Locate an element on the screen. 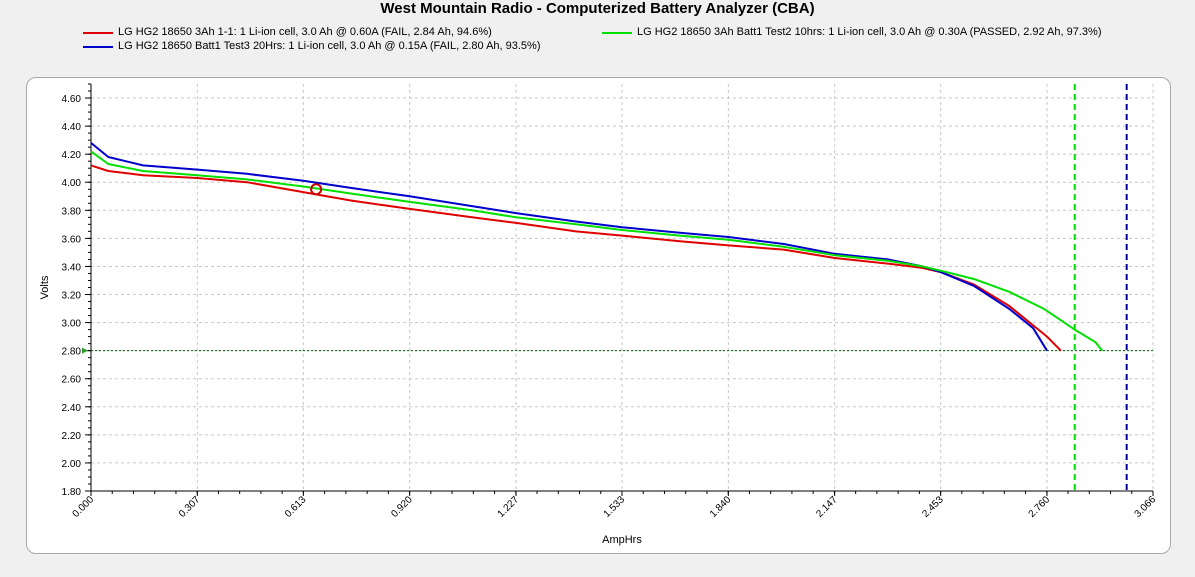  y-tick-label: 4.20 is located at coordinates (72, 155).